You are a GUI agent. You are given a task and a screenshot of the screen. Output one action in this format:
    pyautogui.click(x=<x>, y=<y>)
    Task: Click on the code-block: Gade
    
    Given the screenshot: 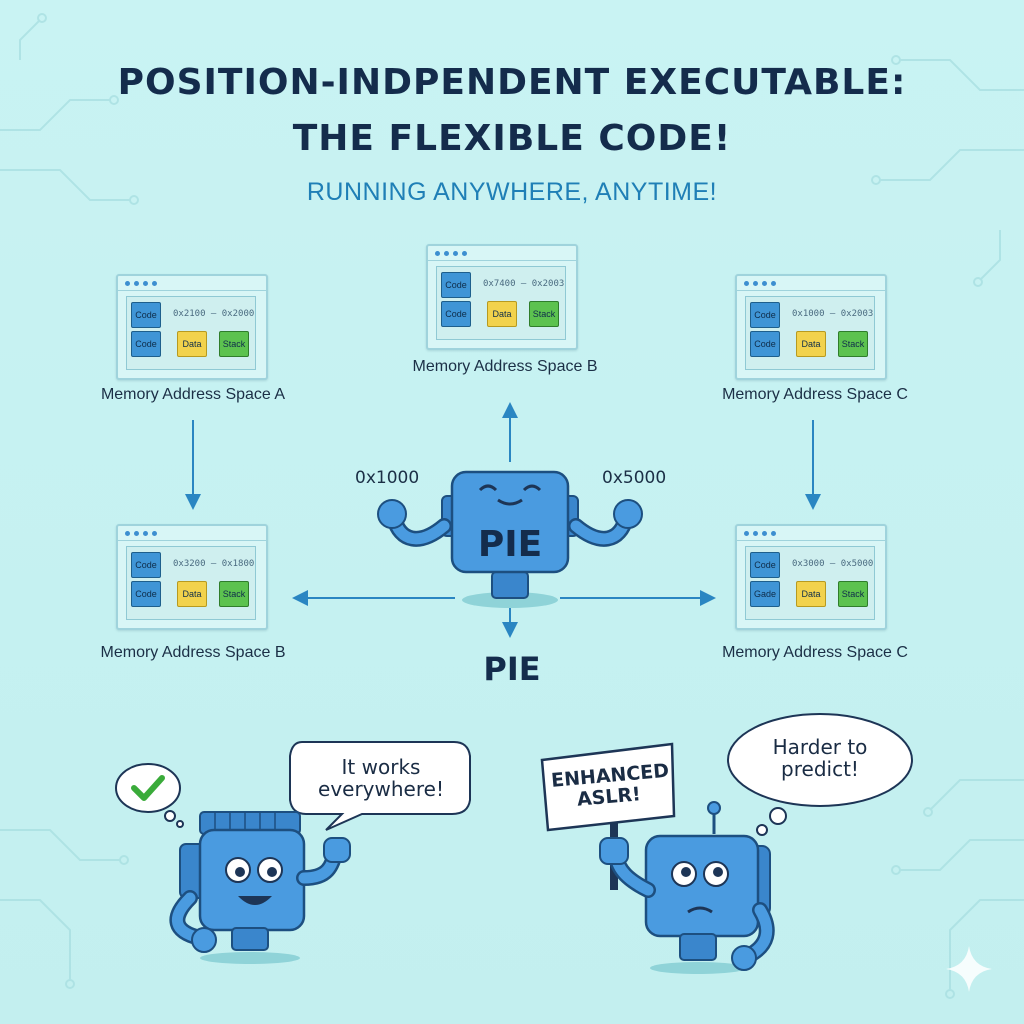 What is the action you would take?
    pyautogui.click(x=765, y=594)
    